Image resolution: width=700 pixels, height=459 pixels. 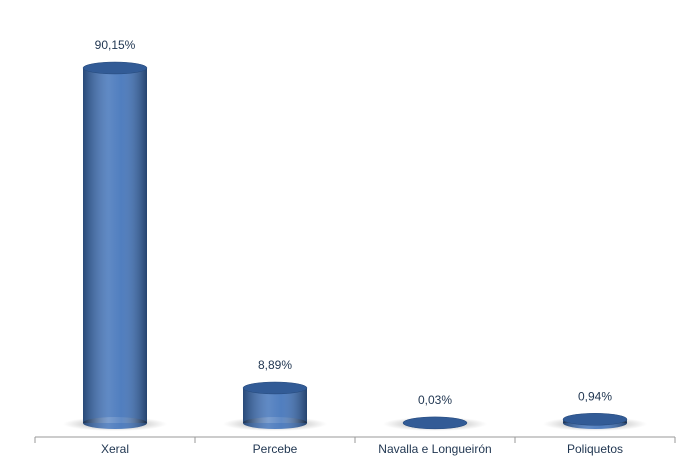 I want to click on value-label: 90,15%, so click(x=115, y=45).